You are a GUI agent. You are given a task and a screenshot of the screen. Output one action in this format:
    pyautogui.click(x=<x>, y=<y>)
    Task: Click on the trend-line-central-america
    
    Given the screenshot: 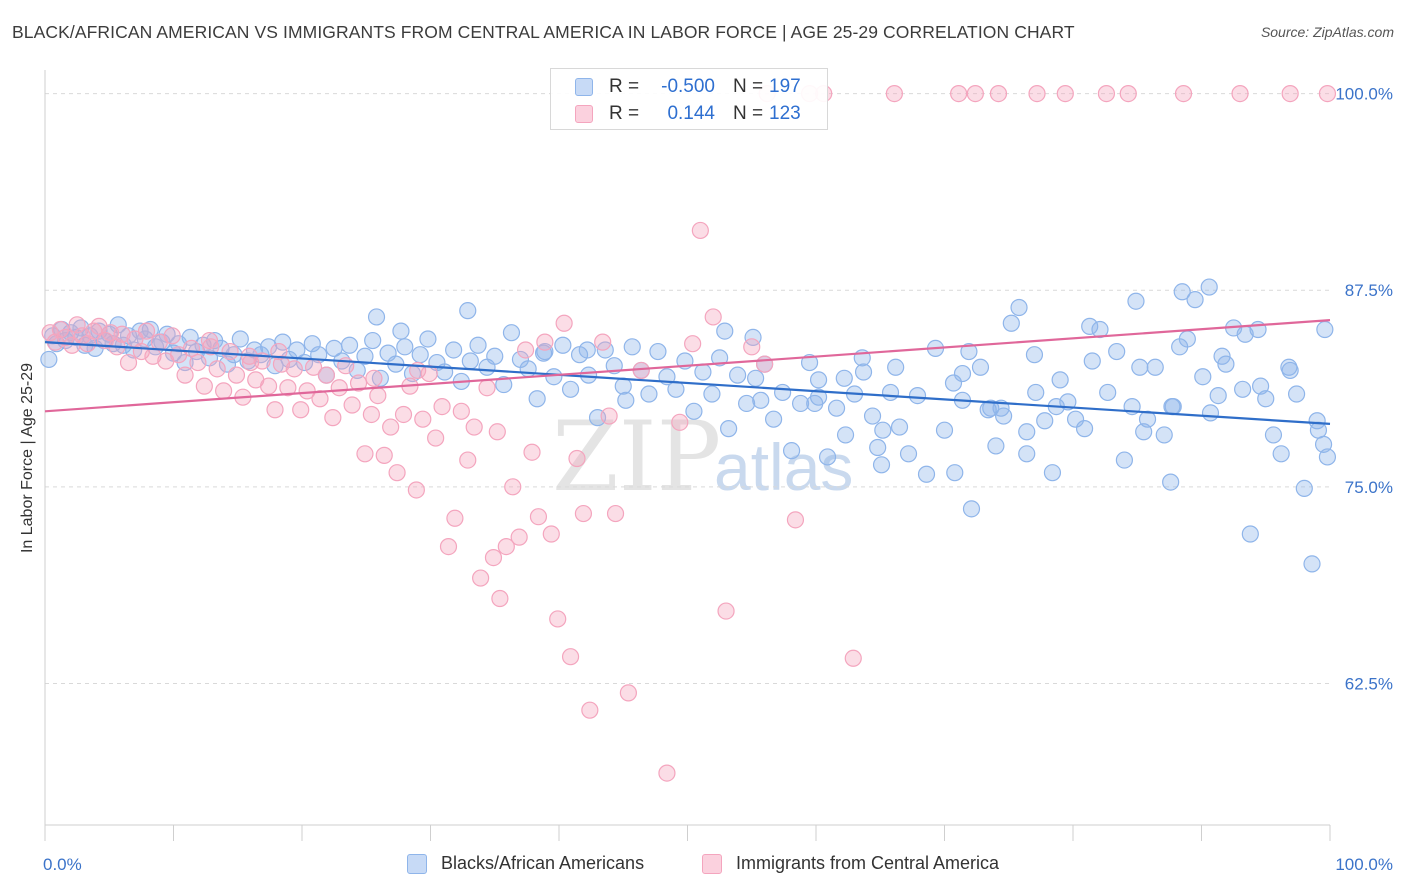 What is the action you would take?
    pyautogui.click(x=687, y=365)
    